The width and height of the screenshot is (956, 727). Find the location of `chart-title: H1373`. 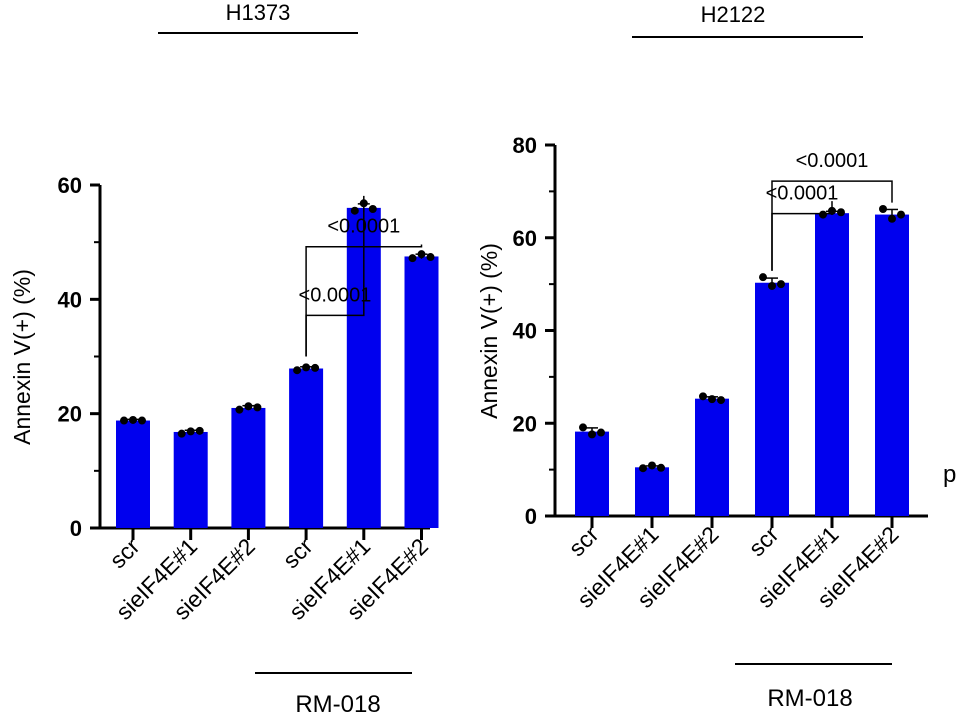

chart-title: H1373 is located at coordinates (258, 12).